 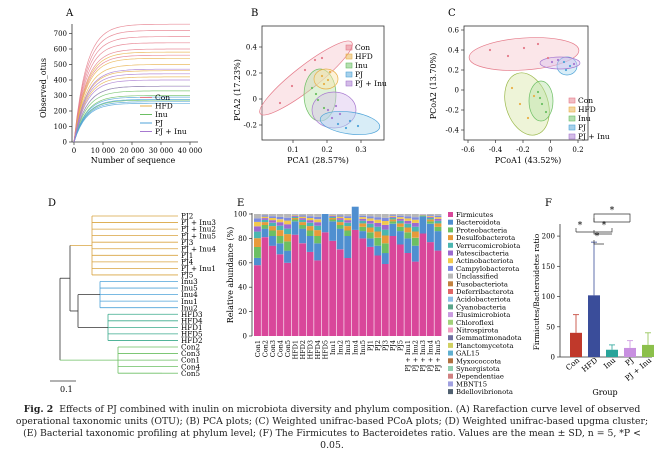 What do you see at coordinates (253, 87) in the screenshot?
I see `panel-b-y-ticks: 0.40.20-0.2` at bounding box center [253, 87].